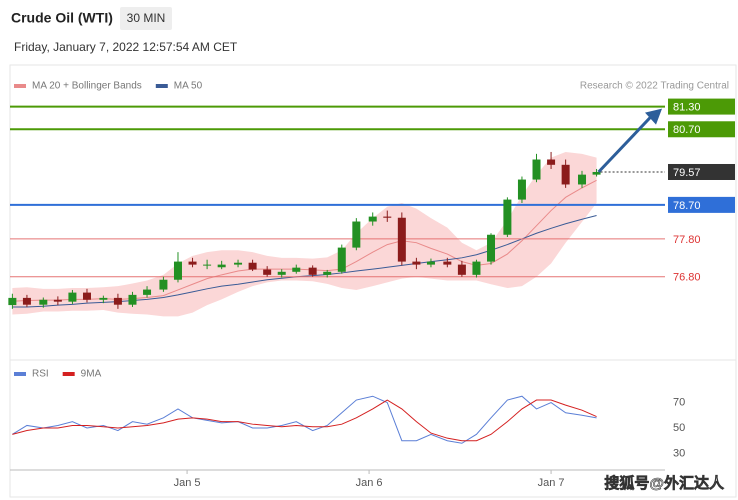  I want to click on level-label: 79.57, so click(687, 173).